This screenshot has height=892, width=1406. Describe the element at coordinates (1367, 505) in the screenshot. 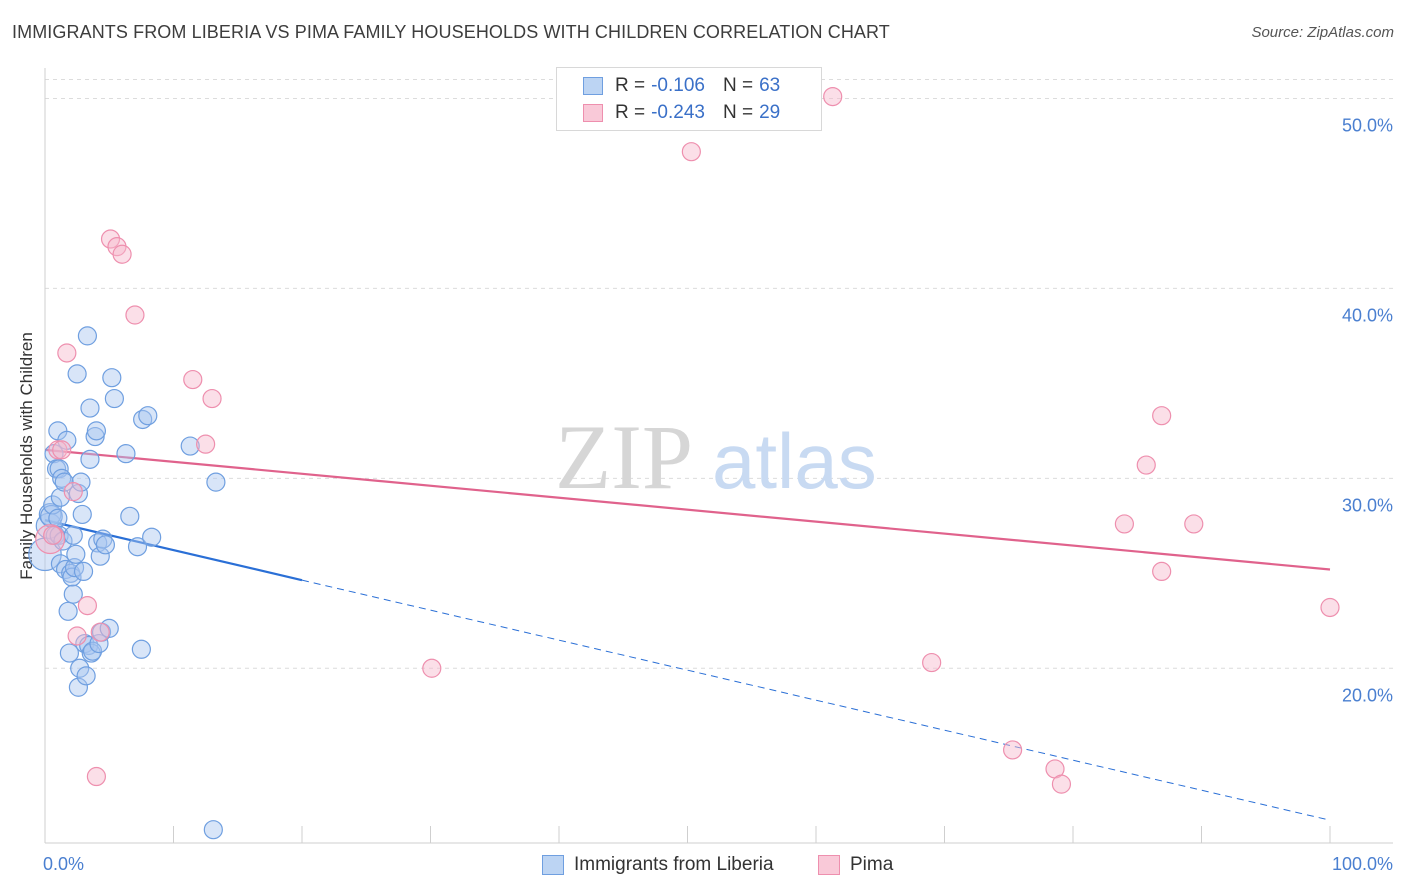

I see `y-tick-label: 30.0%` at that location.